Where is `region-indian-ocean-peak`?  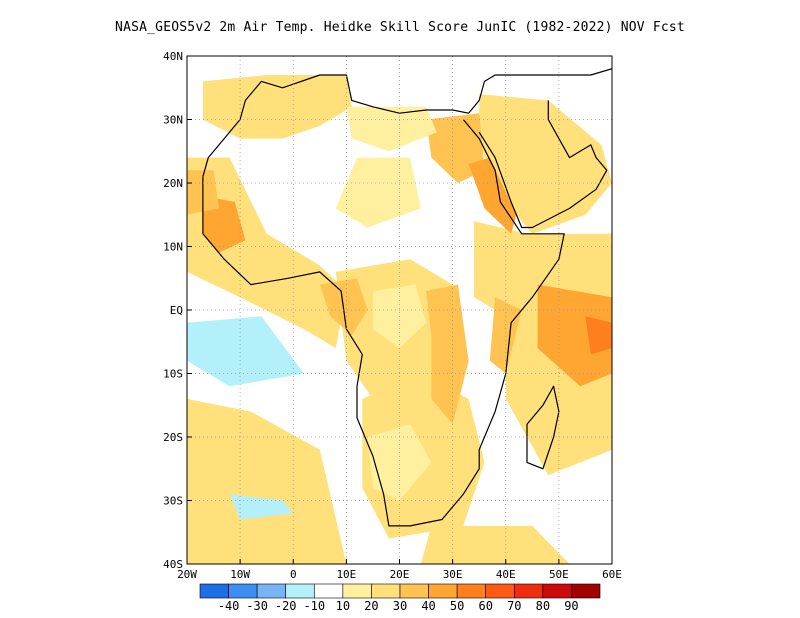 region-indian-ocean-peak is located at coordinates (598, 335).